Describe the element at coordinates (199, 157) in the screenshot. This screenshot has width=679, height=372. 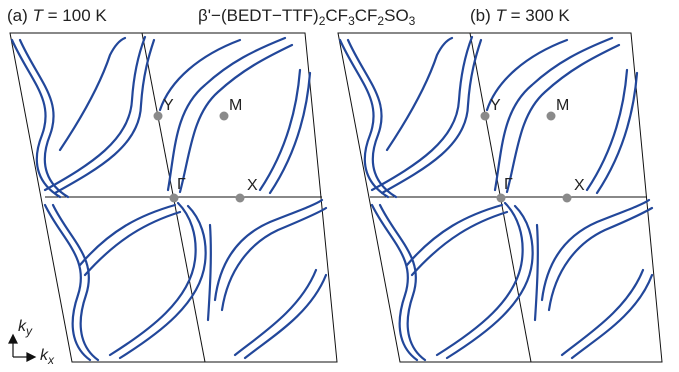
I see `symmetry-points-a` at that location.